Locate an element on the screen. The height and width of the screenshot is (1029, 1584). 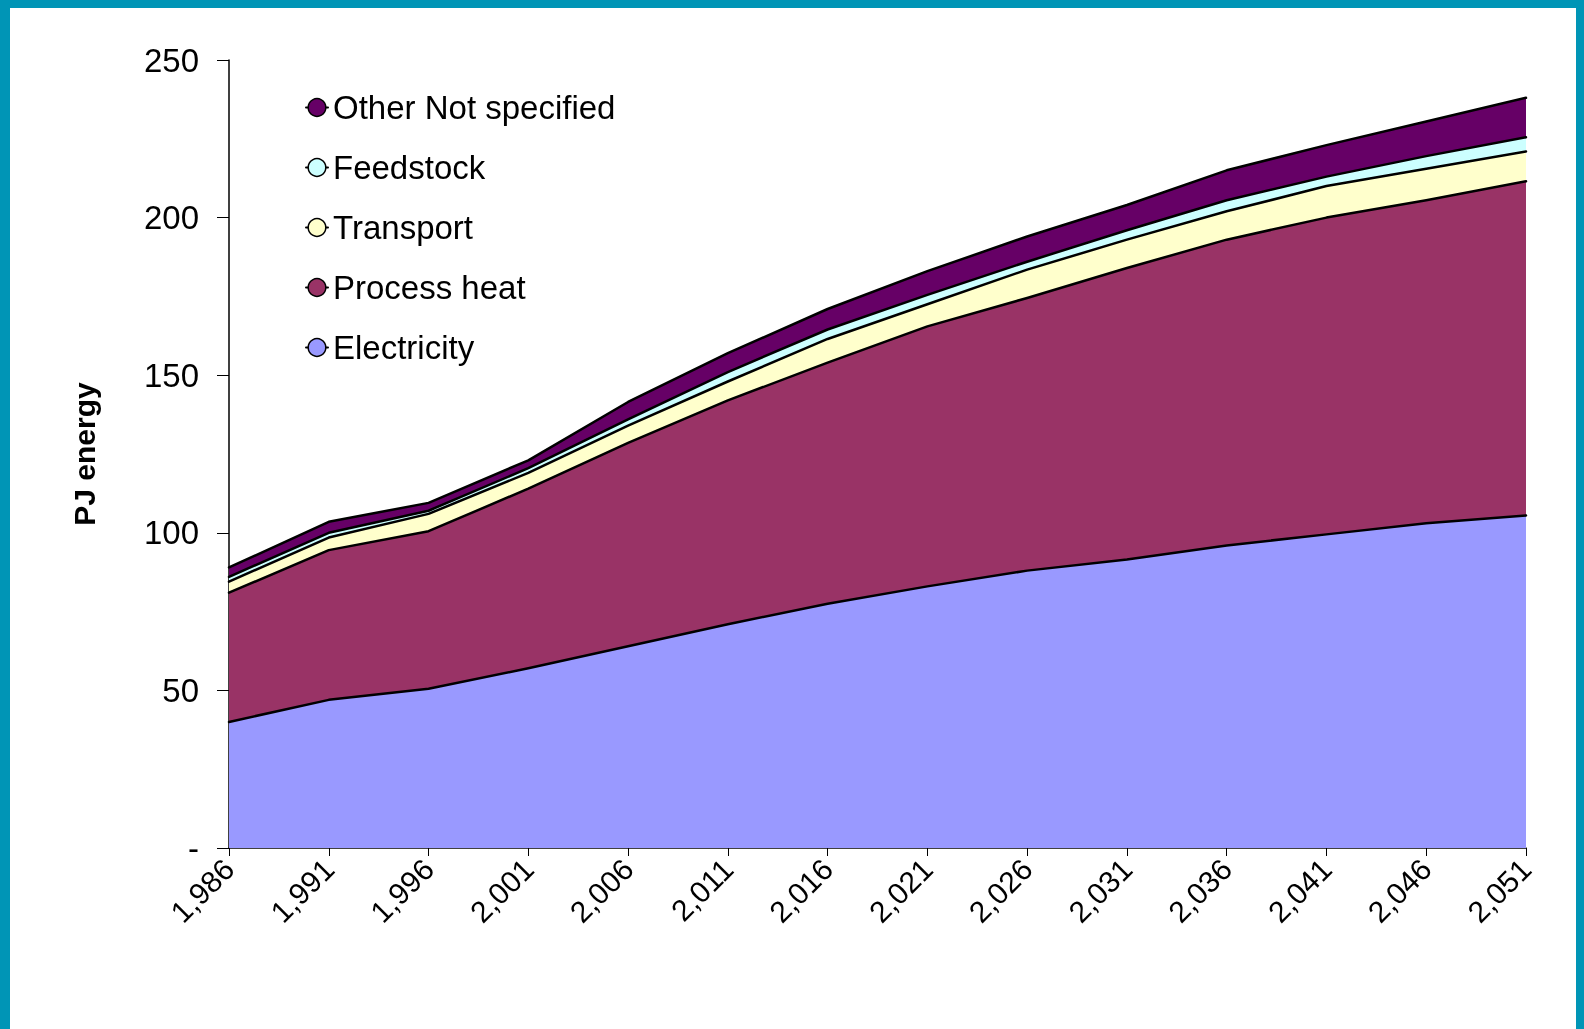
y-tick-label: 150 is located at coordinates (171, 375).